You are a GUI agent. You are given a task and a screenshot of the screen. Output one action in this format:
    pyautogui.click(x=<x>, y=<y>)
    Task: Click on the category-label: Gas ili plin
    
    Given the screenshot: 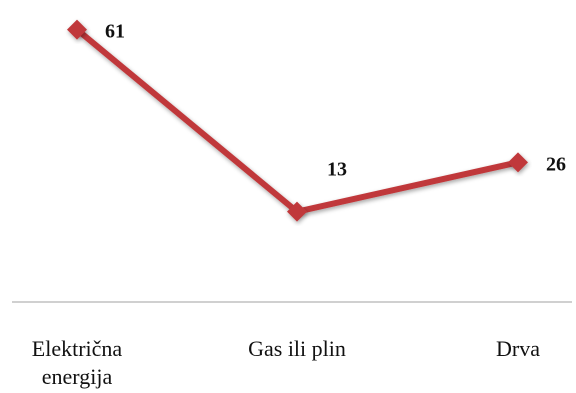 What is the action you would take?
    pyautogui.click(x=297, y=348)
    